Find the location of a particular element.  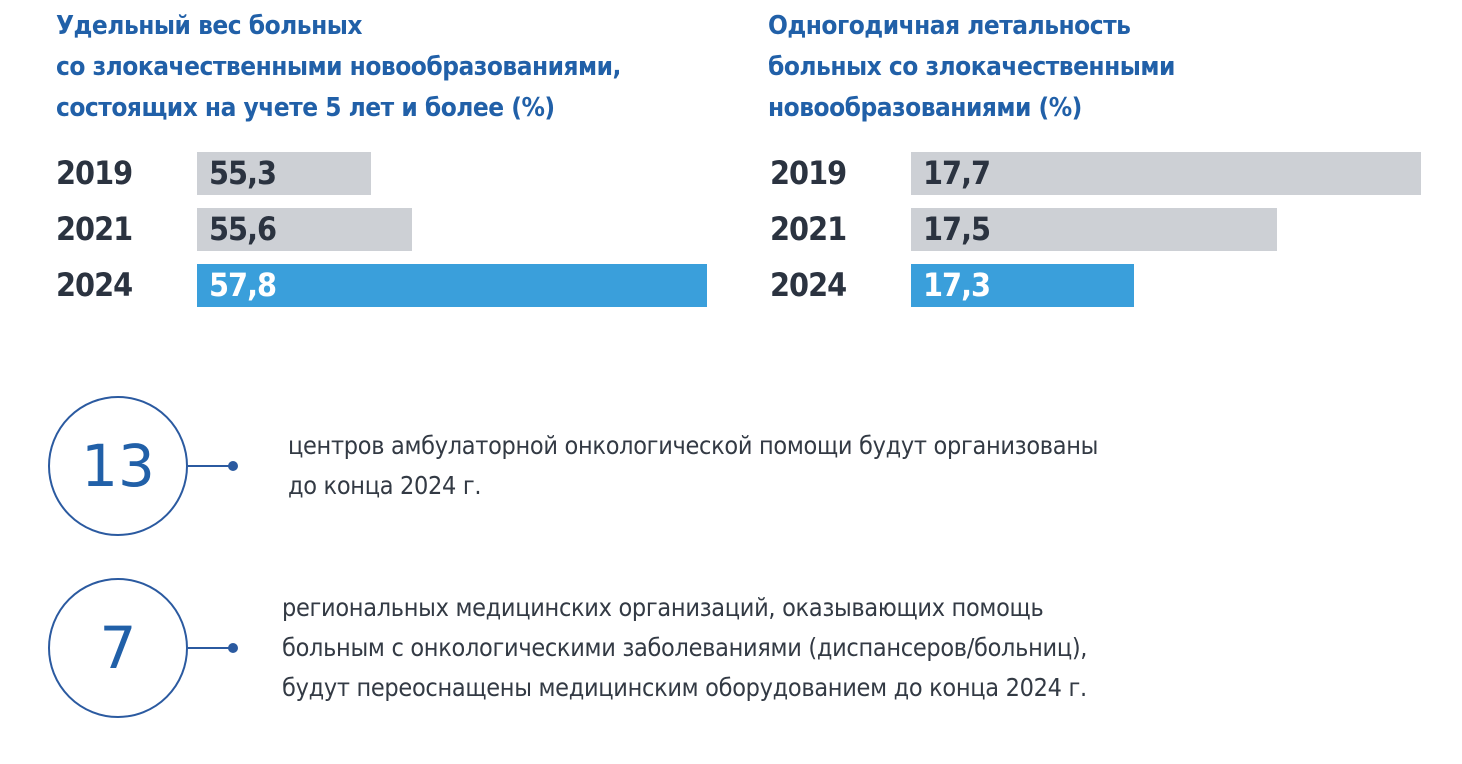

number-circle: 7 is located at coordinates (118, 648).